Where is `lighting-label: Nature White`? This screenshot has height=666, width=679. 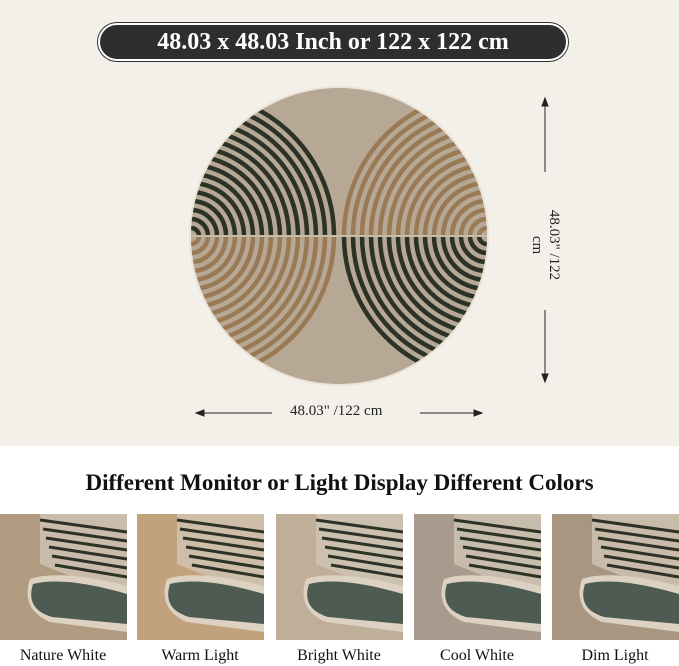 lighting-label: Nature White is located at coordinates (63, 655).